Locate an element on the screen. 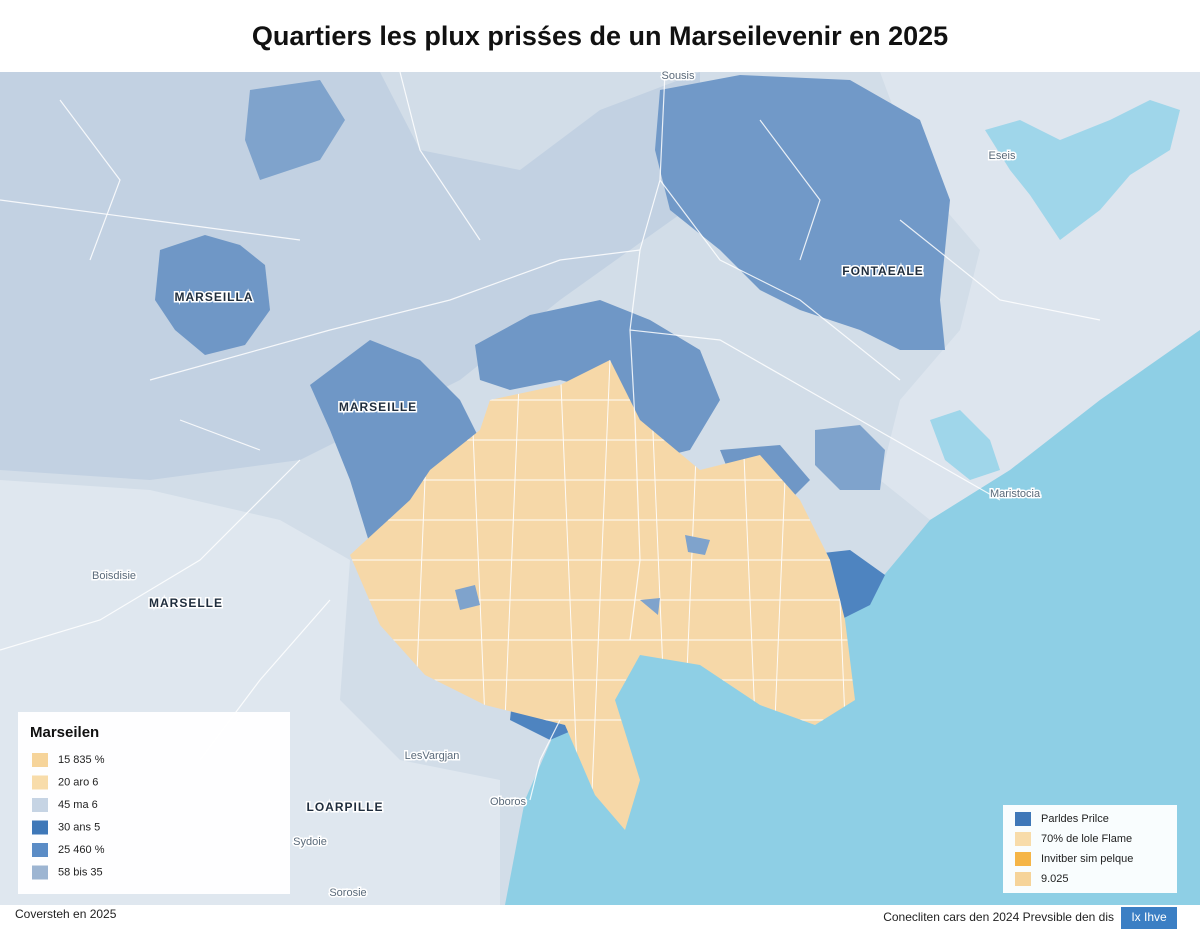 The image size is (1200, 933). legend-label: Invitber sim pelque is located at coordinates (1087, 859).